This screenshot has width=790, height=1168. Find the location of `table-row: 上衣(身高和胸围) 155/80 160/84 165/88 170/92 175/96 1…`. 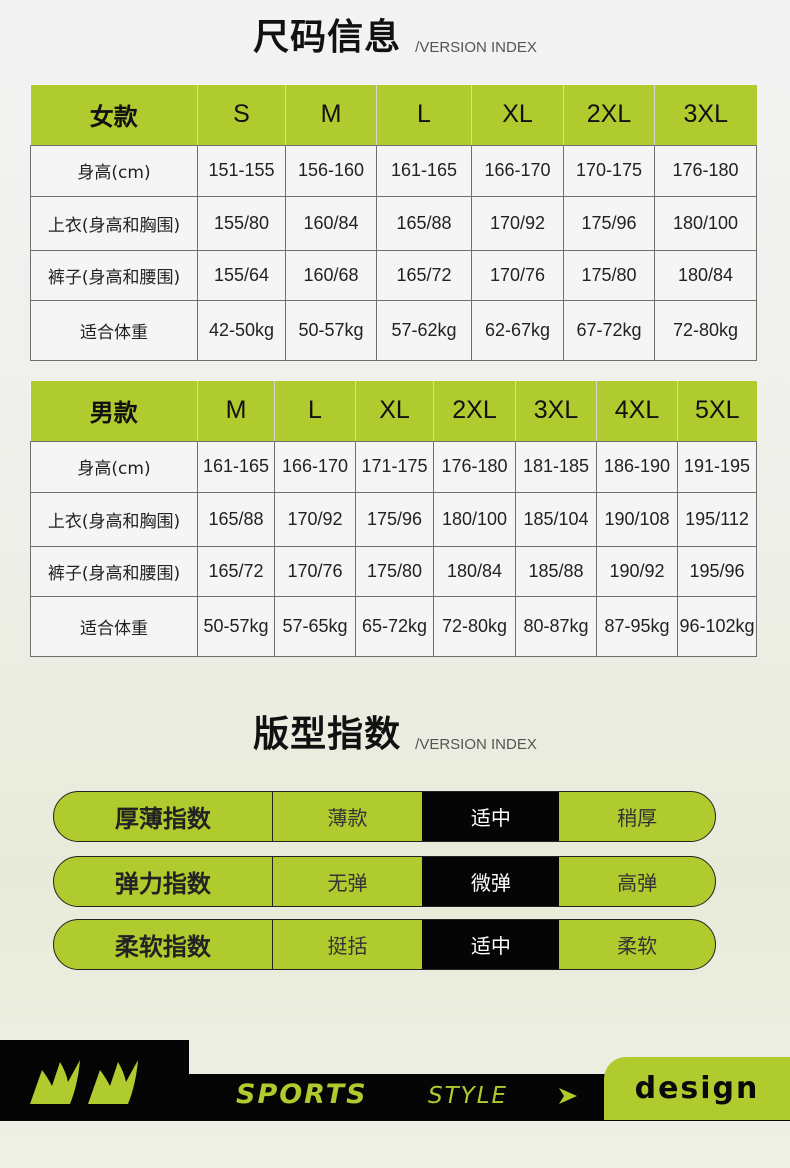

table-row: 上衣(身高和胸围) 155/80 160/84 165/88 170/92 175/96 1… is located at coordinates (393, 223).